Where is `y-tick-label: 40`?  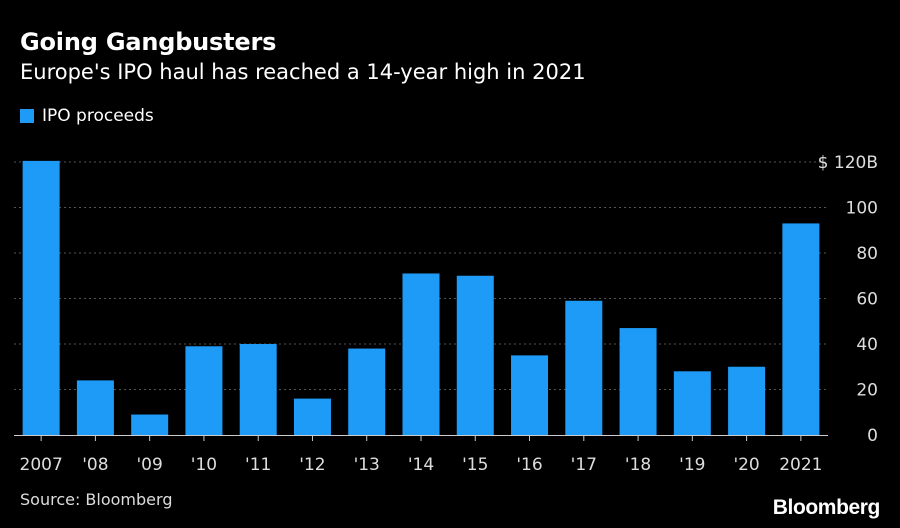
y-tick-label: 40 is located at coordinates (867, 345).